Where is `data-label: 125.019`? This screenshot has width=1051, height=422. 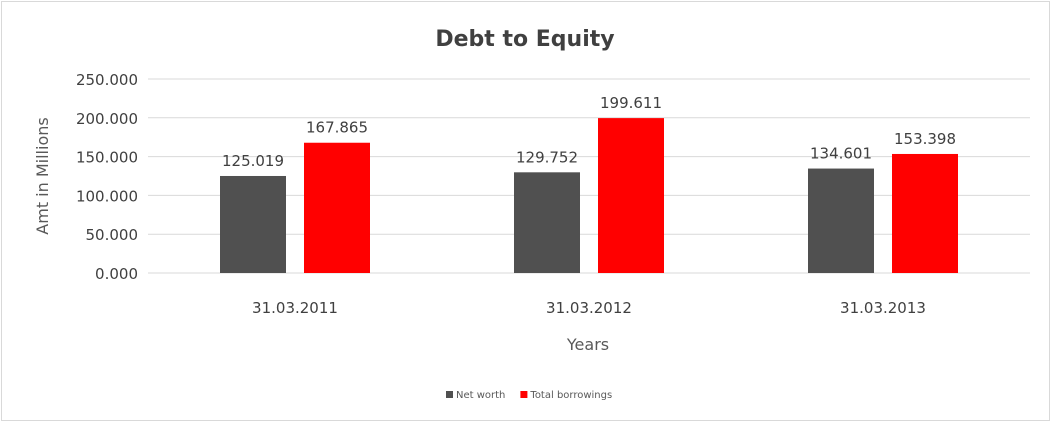
data-label: 125.019 is located at coordinates (253, 161).